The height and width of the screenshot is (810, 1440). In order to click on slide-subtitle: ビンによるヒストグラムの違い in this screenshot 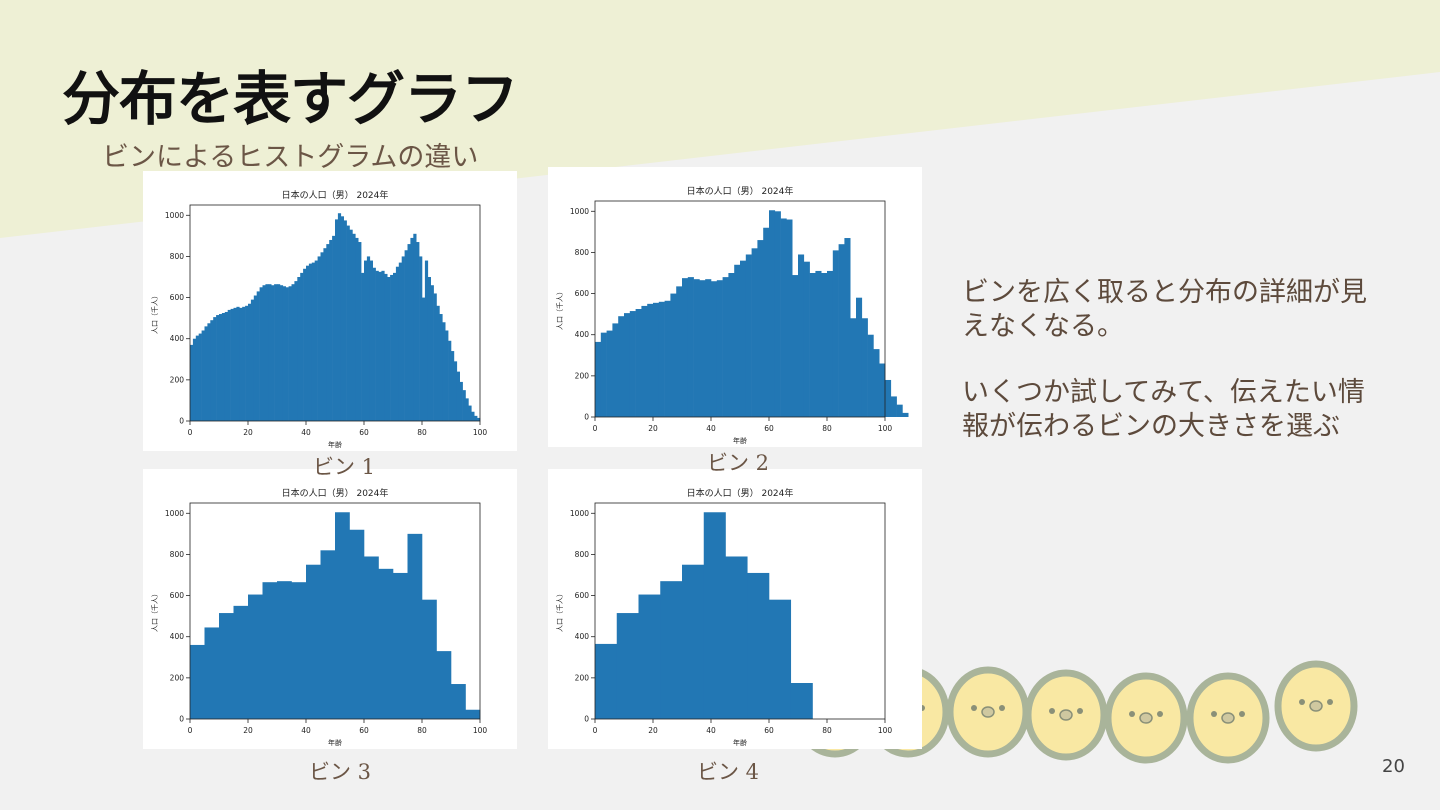, I will do `click(290, 157)`.